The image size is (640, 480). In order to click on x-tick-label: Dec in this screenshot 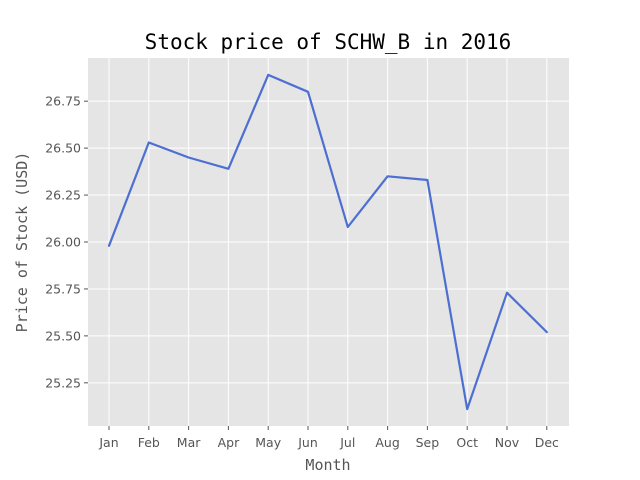, I will do `click(547, 442)`.